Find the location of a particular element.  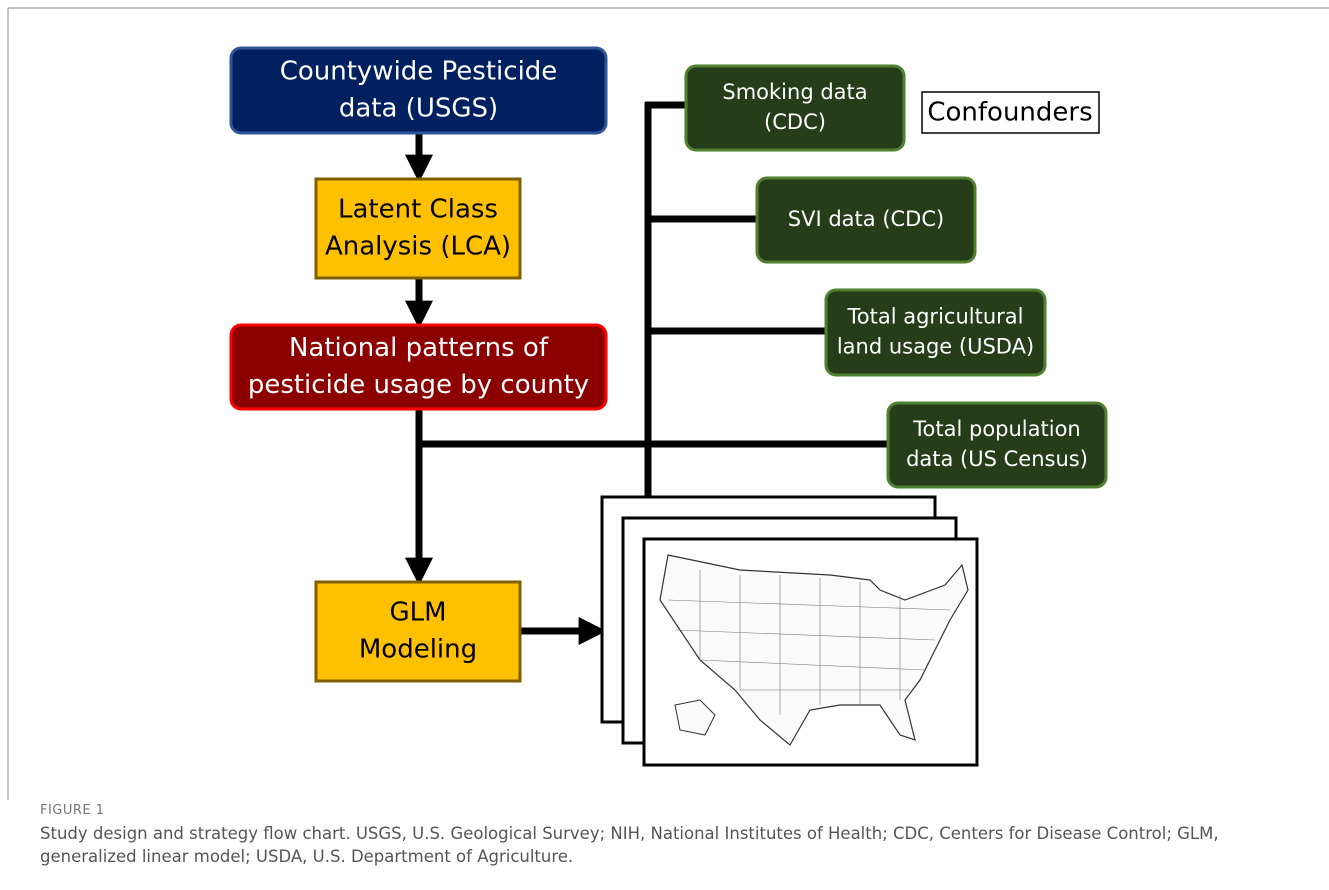

node-label: Total population is located at coordinates (996, 429).